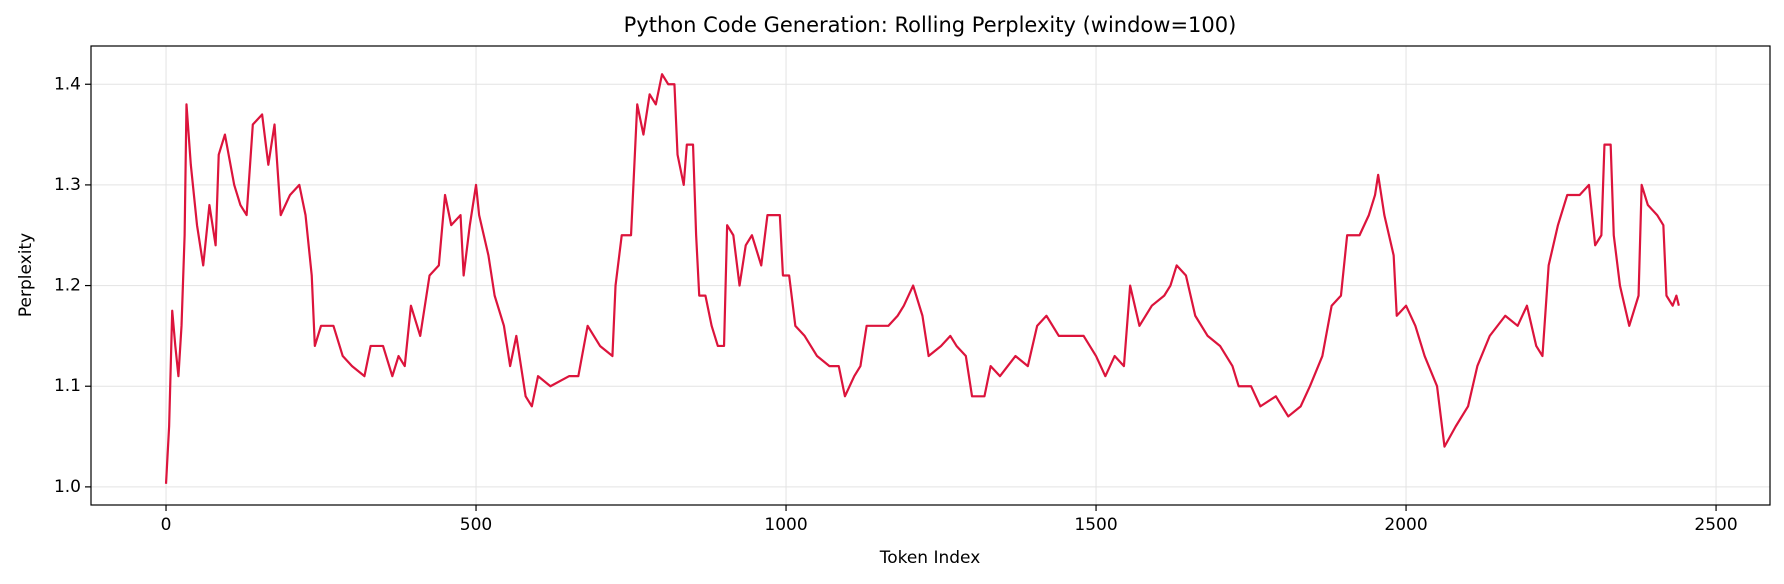  I want to click on x-tick-label: 500, so click(476, 525).